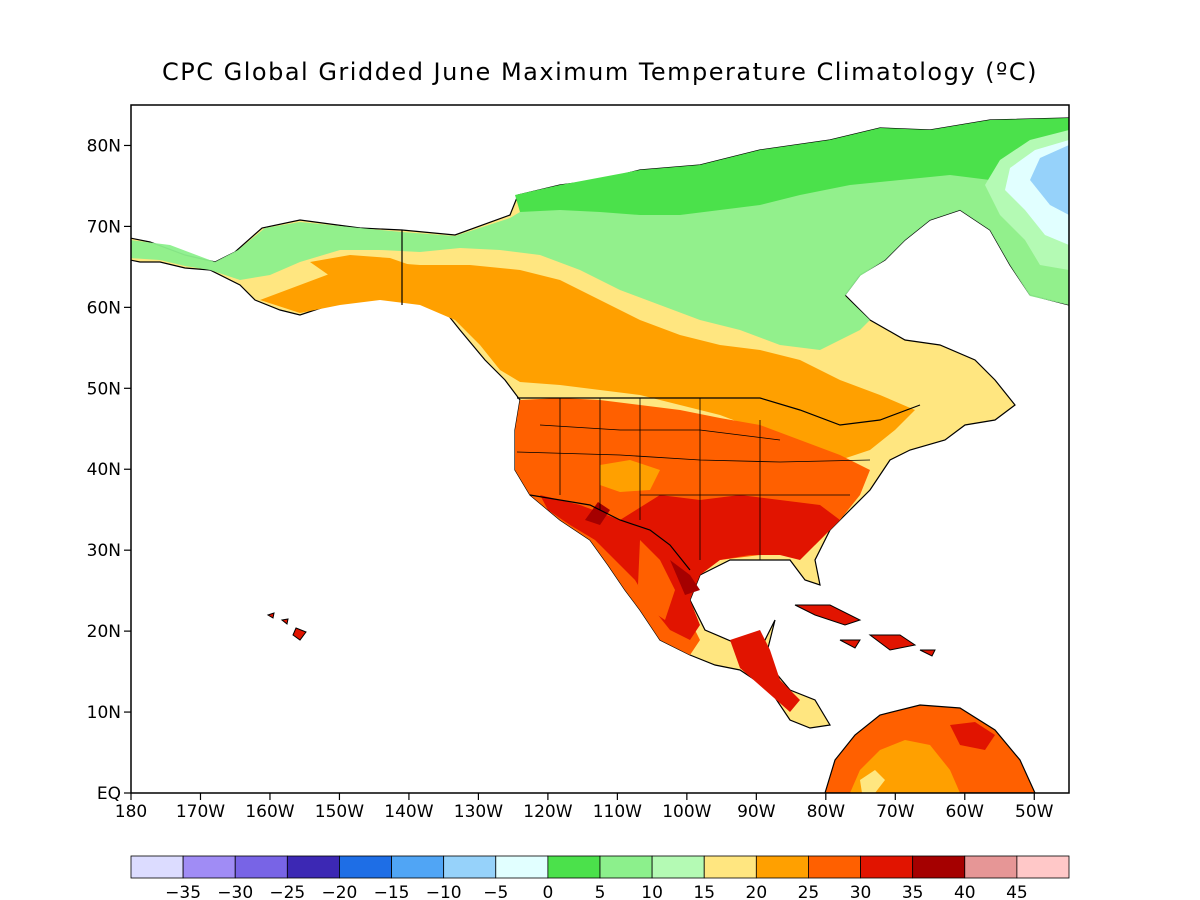  Describe the element at coordinates (600, 891) in the screenshot. I see `colorbar-label: 5` at that location.